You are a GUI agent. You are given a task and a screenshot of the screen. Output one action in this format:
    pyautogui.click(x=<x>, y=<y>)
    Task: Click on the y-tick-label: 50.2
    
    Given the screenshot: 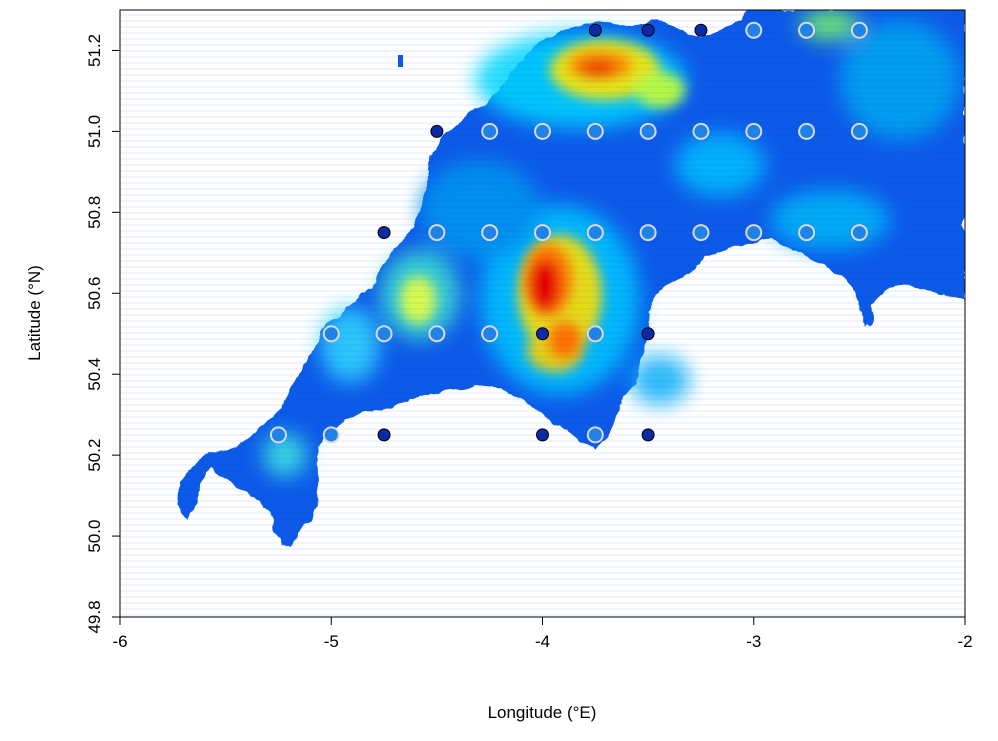 What is the action you would take?
    pyautogui.click(x=94, y=455)
    